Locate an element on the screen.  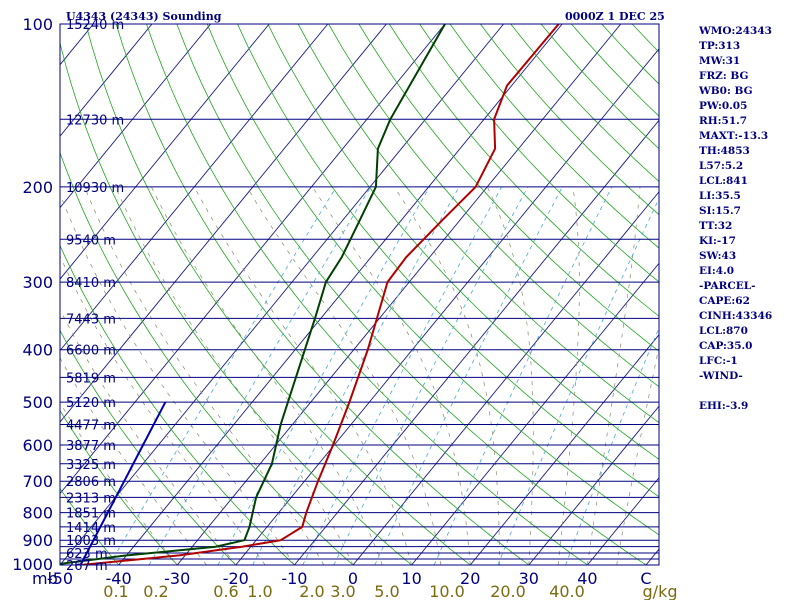
index-item: LFC:-1 is located at coordinates (718, 361).